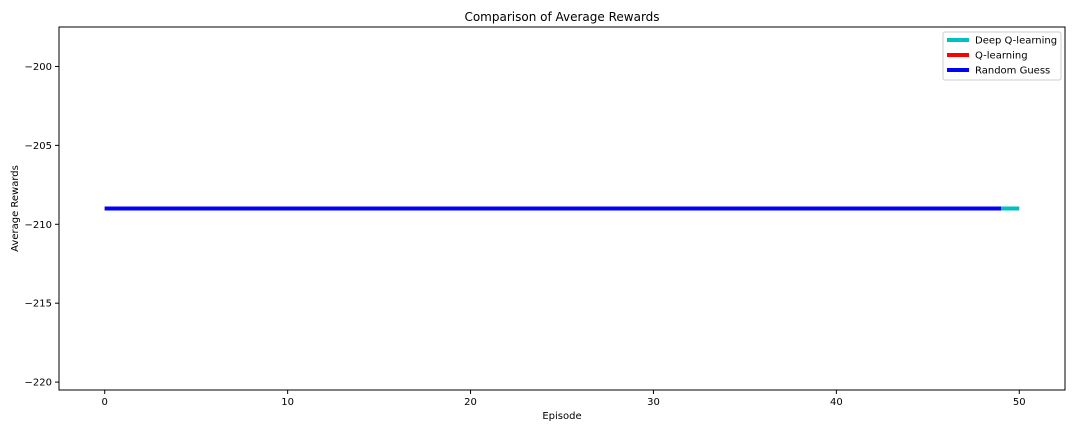 The image size is (1080, 432). What do you see at coordinates (561, 17) in the screenshot?
I see `chart-title: Comparison of Average Rewards` at bounding box center [561, 17].